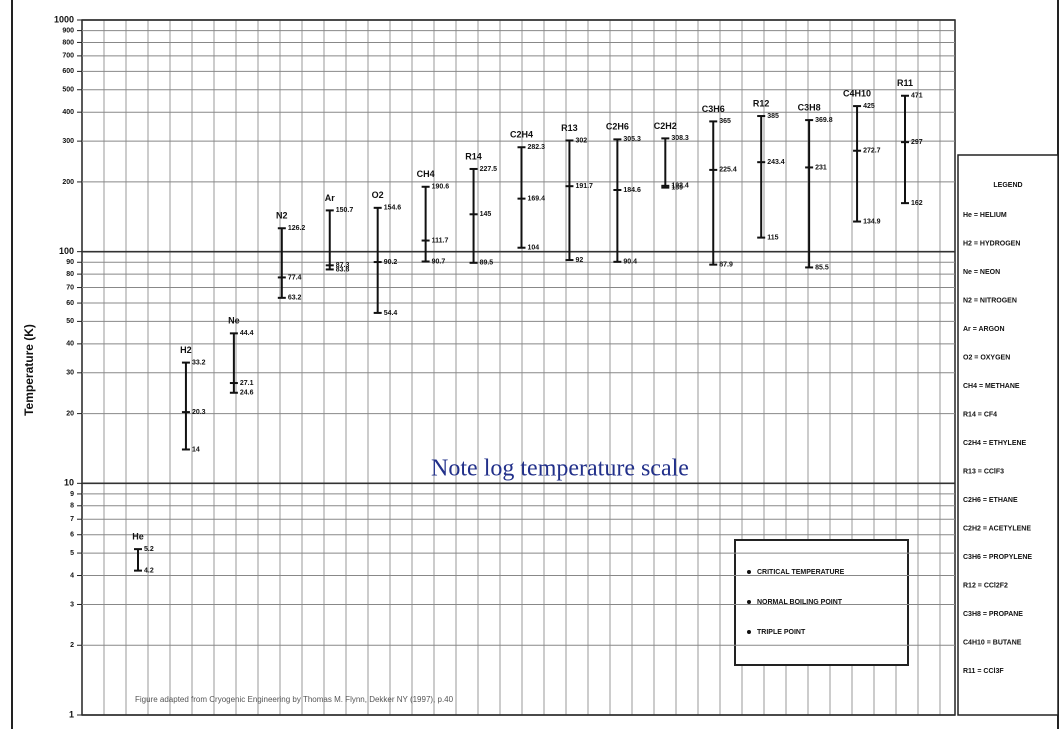 This screenshot has height=734, width=1062. What do you see at coordinates (70, 373) in the screenshot?
I see `y-tick-label: 30` at bounding box center [70, 373].